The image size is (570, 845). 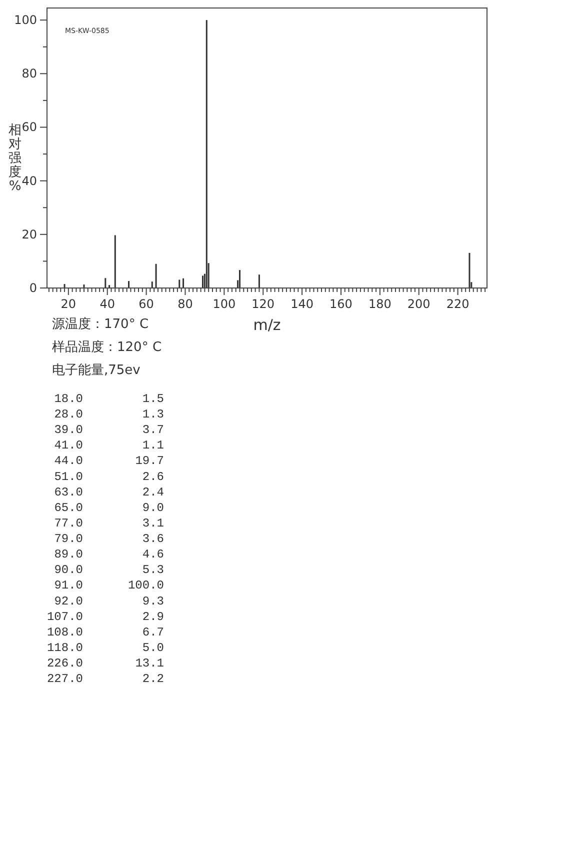 What do you see at coordinates (68, 492) in the screenshot?
I see `text: 63.0` at bounding box center [68, 492].